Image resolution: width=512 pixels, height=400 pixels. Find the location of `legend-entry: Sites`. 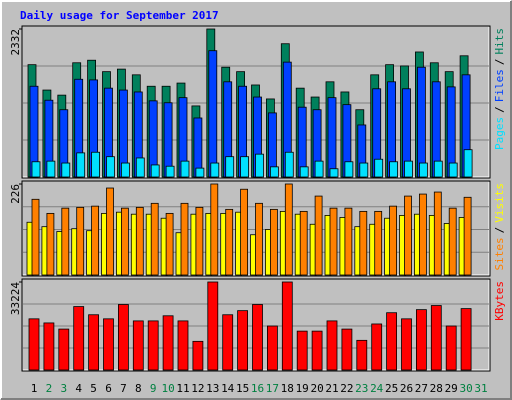

legend-entry: Sites is located at coordinates (499, 253).